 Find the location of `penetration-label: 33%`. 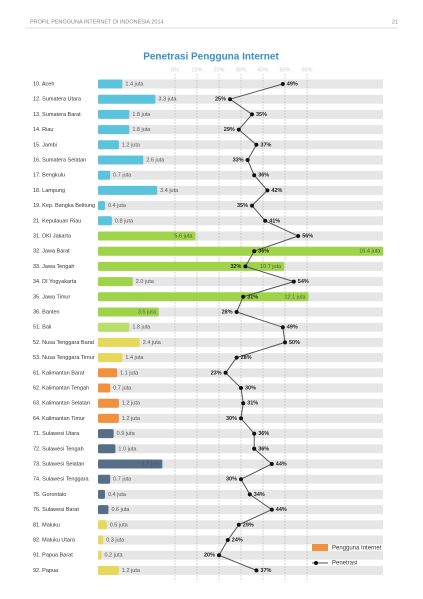

penetration-label: 33% is located at coordinates (238, 160).